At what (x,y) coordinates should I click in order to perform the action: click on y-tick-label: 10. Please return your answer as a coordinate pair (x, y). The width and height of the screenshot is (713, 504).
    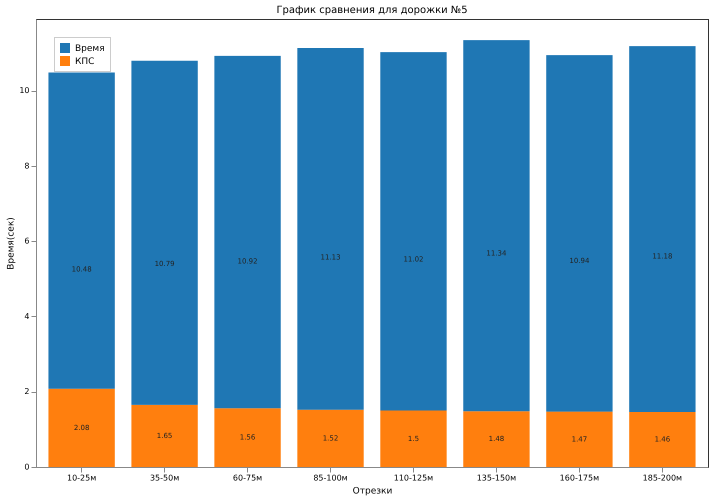
    Looking at the image, I should click on (24, 91).